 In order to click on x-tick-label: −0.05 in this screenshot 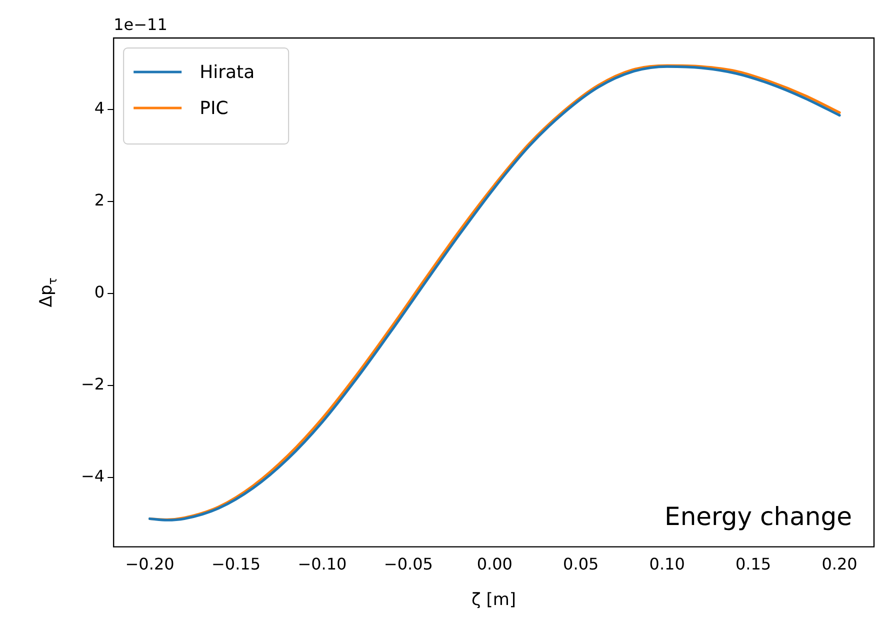, I will do `click(408, 564)`.